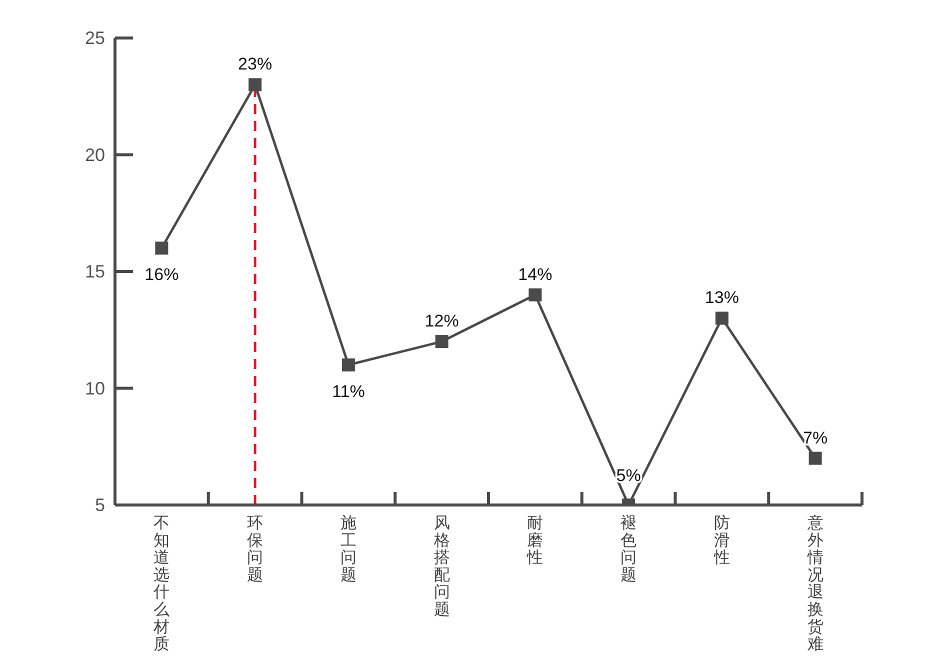 This screenshot has width=945, height=670. What do you see at coordinates (815, 438) in the screenshot?
I see `data-label: 7%` at bounding box center [815, 438].